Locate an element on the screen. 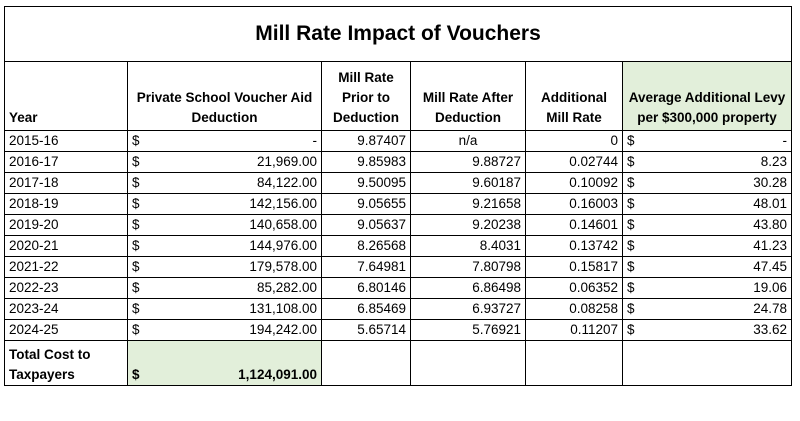  levy-amount: $33.62 is located at coordinates (707, 330).